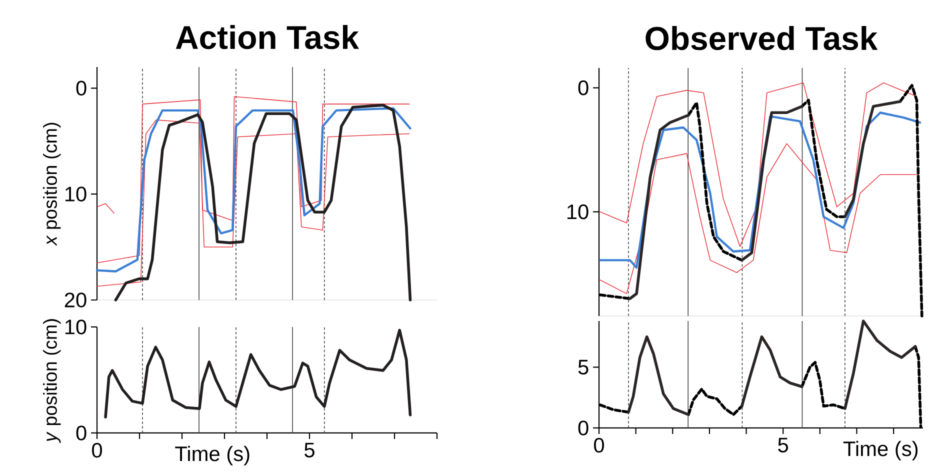 Image resolution: width=938 pixels, height=474 pixels. I want to click on y-axis-title: x position (cm), so click(52, 184).